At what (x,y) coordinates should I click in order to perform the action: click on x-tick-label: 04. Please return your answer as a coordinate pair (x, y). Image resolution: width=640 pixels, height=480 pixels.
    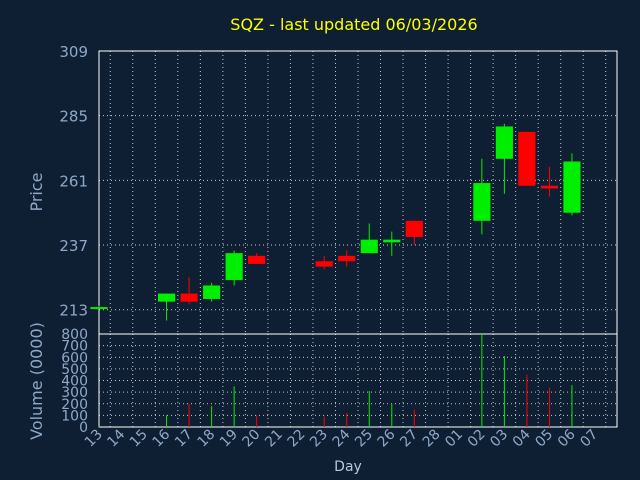
    Looking at the image, I should click on (522, 438).